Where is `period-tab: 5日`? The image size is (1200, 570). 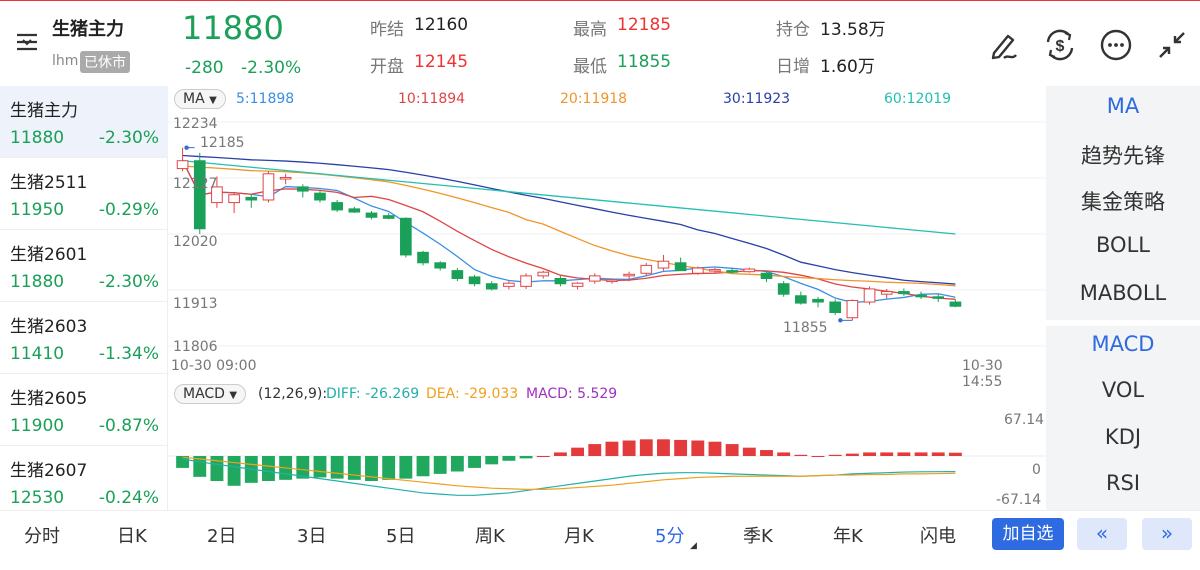 period-tab: 5日 is located at coordinates (401, 536).